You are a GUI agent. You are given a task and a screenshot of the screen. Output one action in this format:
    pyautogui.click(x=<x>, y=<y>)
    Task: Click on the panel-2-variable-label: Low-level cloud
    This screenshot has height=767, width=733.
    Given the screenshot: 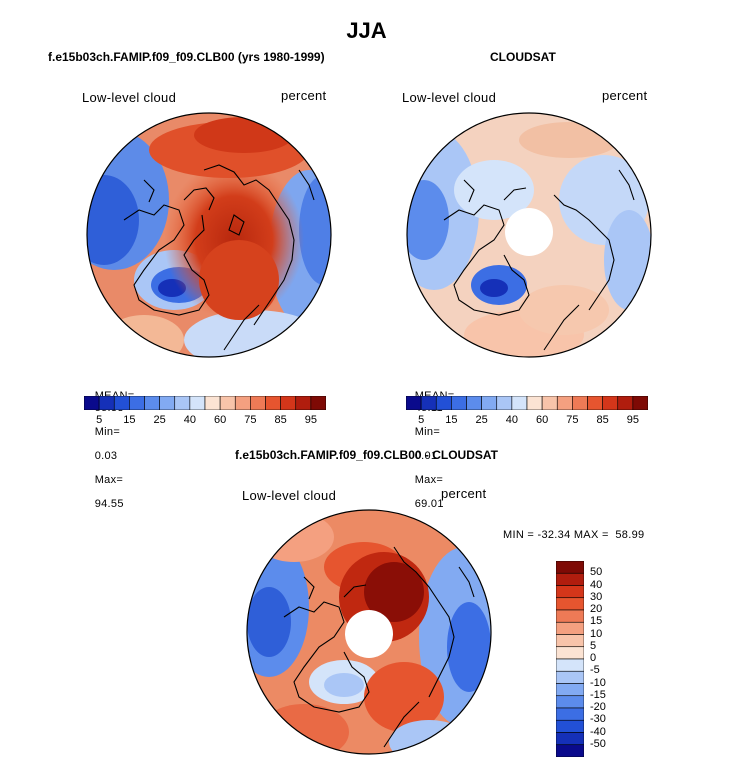 What is the action you would take?
    pyautogui.click(x=449, y=97)
    